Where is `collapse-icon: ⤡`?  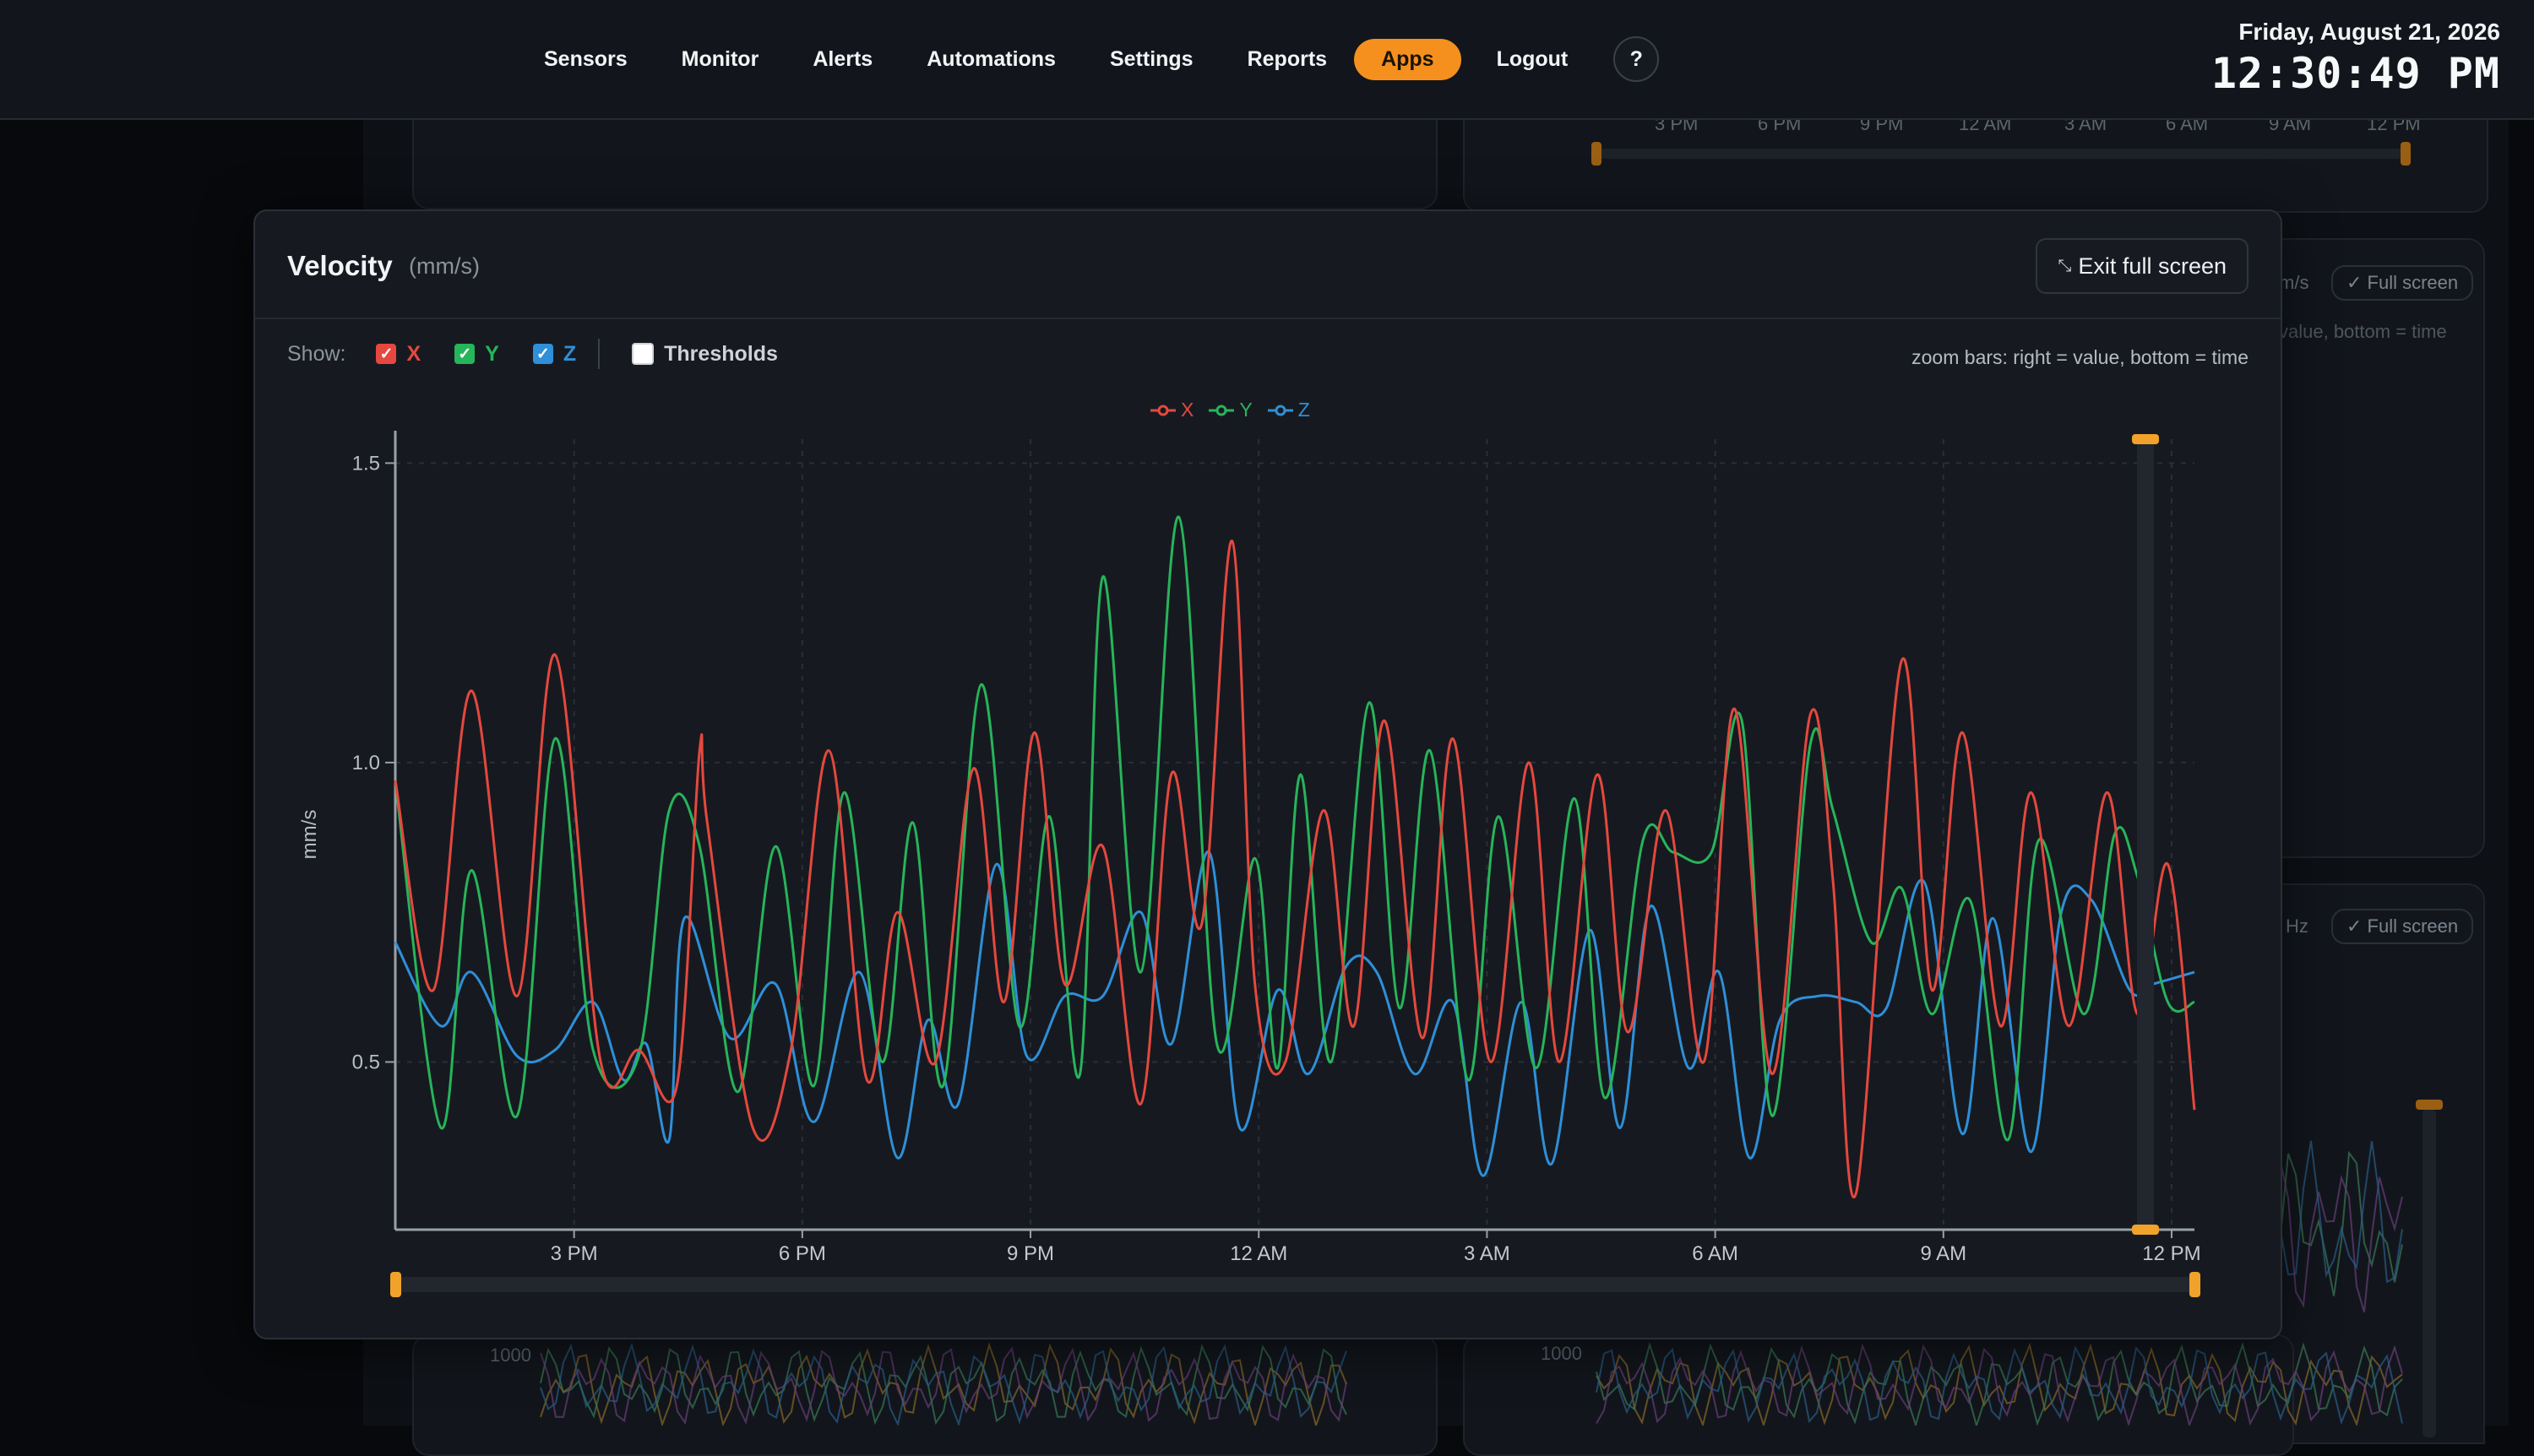
collapse-icon: ⤡ is located at coordinates (2065, 265).